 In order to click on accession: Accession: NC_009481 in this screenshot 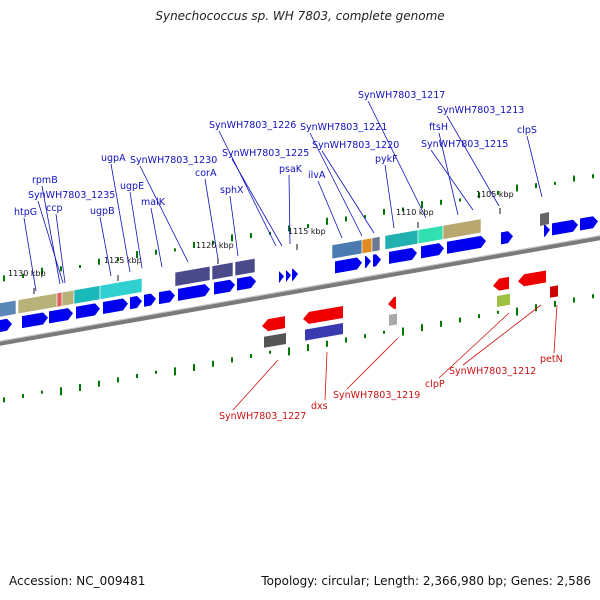, I will do `click(77, 581)`.